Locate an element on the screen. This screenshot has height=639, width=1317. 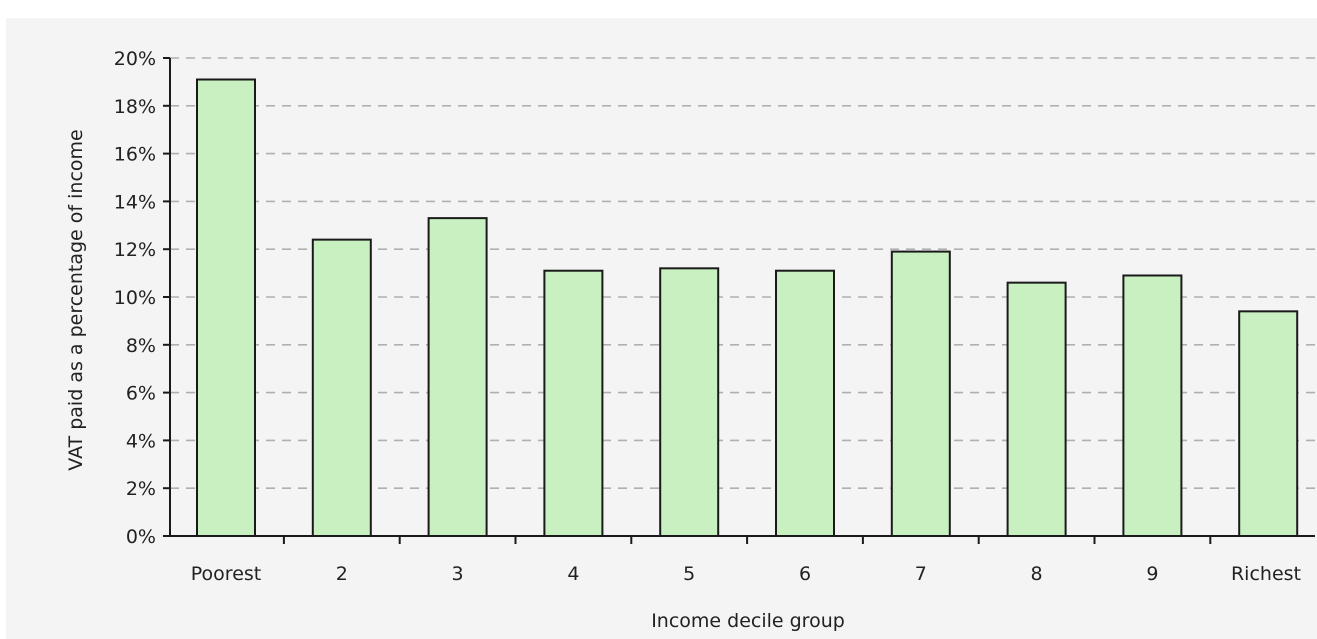
x-category-labels: Poorest 2 3 4 5 6 7 8 9 Richest is located at coordinates (746, 574).